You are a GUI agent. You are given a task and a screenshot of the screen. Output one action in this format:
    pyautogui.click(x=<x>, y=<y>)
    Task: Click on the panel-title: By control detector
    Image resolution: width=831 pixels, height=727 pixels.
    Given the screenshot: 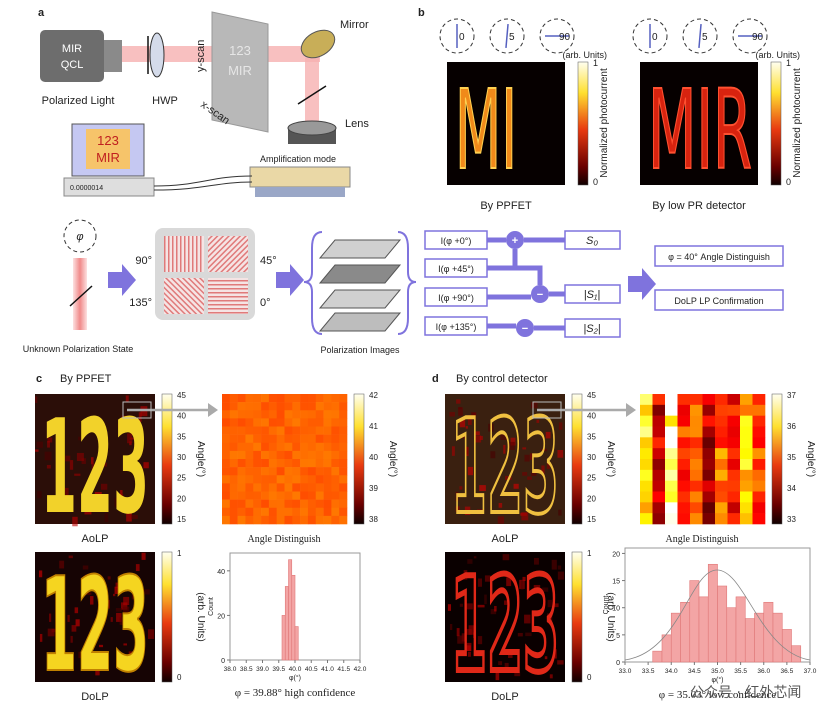 What is the action you would take?
    pyautogui.click(x=502, y=379)
    